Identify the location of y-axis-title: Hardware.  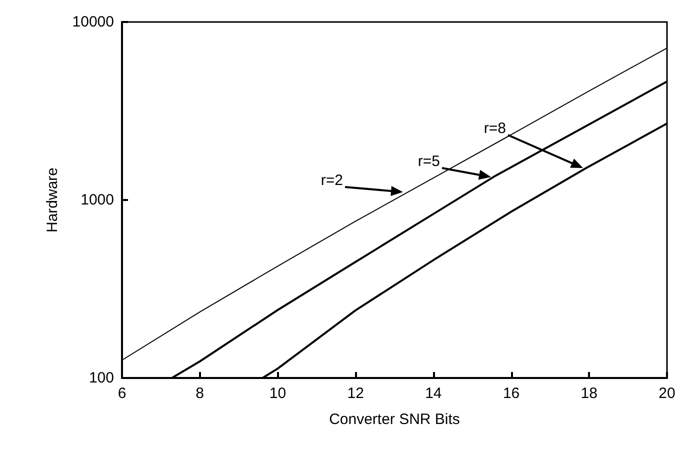
(52, 200).